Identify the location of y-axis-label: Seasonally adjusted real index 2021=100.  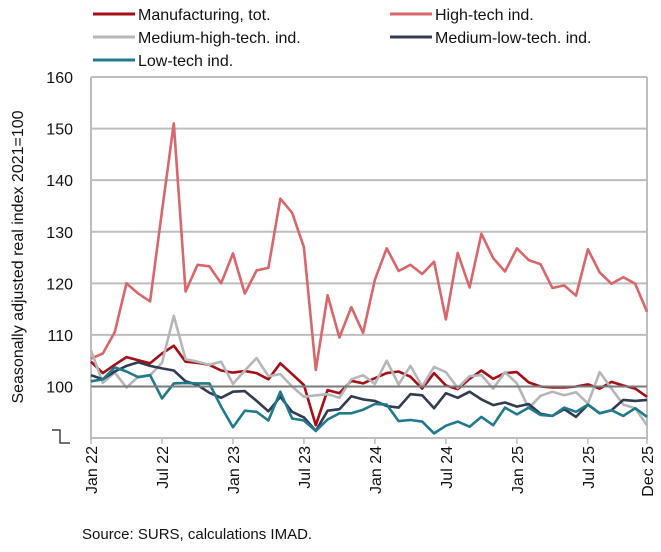
(18, 256).